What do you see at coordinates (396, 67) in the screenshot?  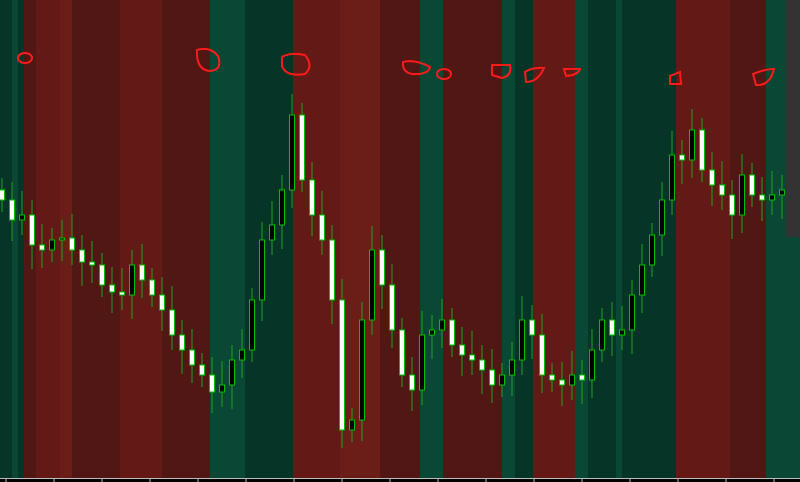 I see `hand-drawn-annotations` at bounding box center [396, 67].